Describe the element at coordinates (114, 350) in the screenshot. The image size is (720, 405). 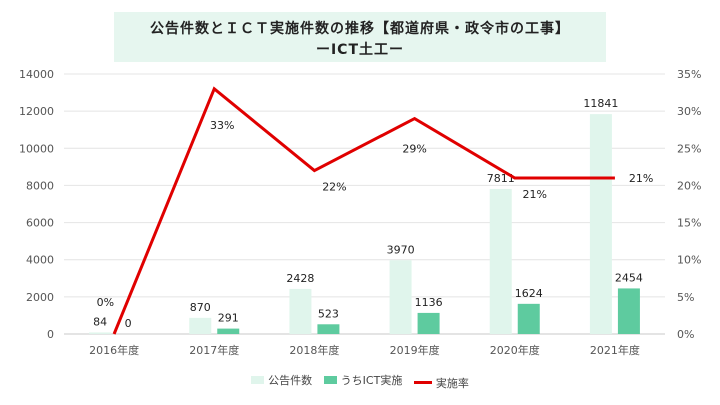
I see `x-tick-label: 2016年度` at that location.